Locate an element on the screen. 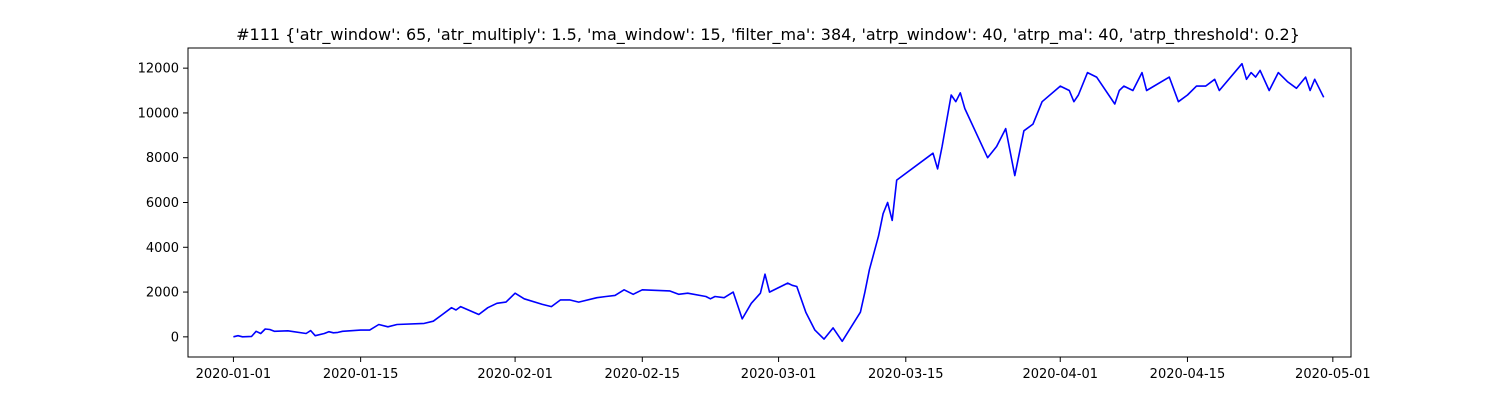 Image resolution: width=1500 pixels, height=400 pixels. x-tick-label: 2020-03-15 is located at coordinates (906, 374).